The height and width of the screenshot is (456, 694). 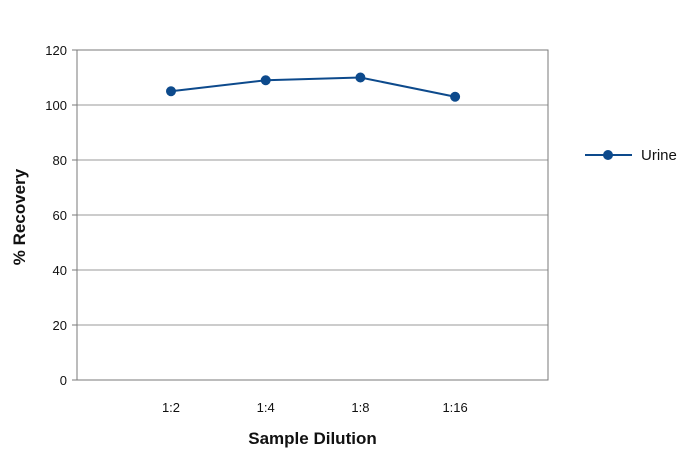 What do you see at coordinates (56, 105) in the screenshot?
I see `y-tick-label: 100` at bounding box center [56, 105].